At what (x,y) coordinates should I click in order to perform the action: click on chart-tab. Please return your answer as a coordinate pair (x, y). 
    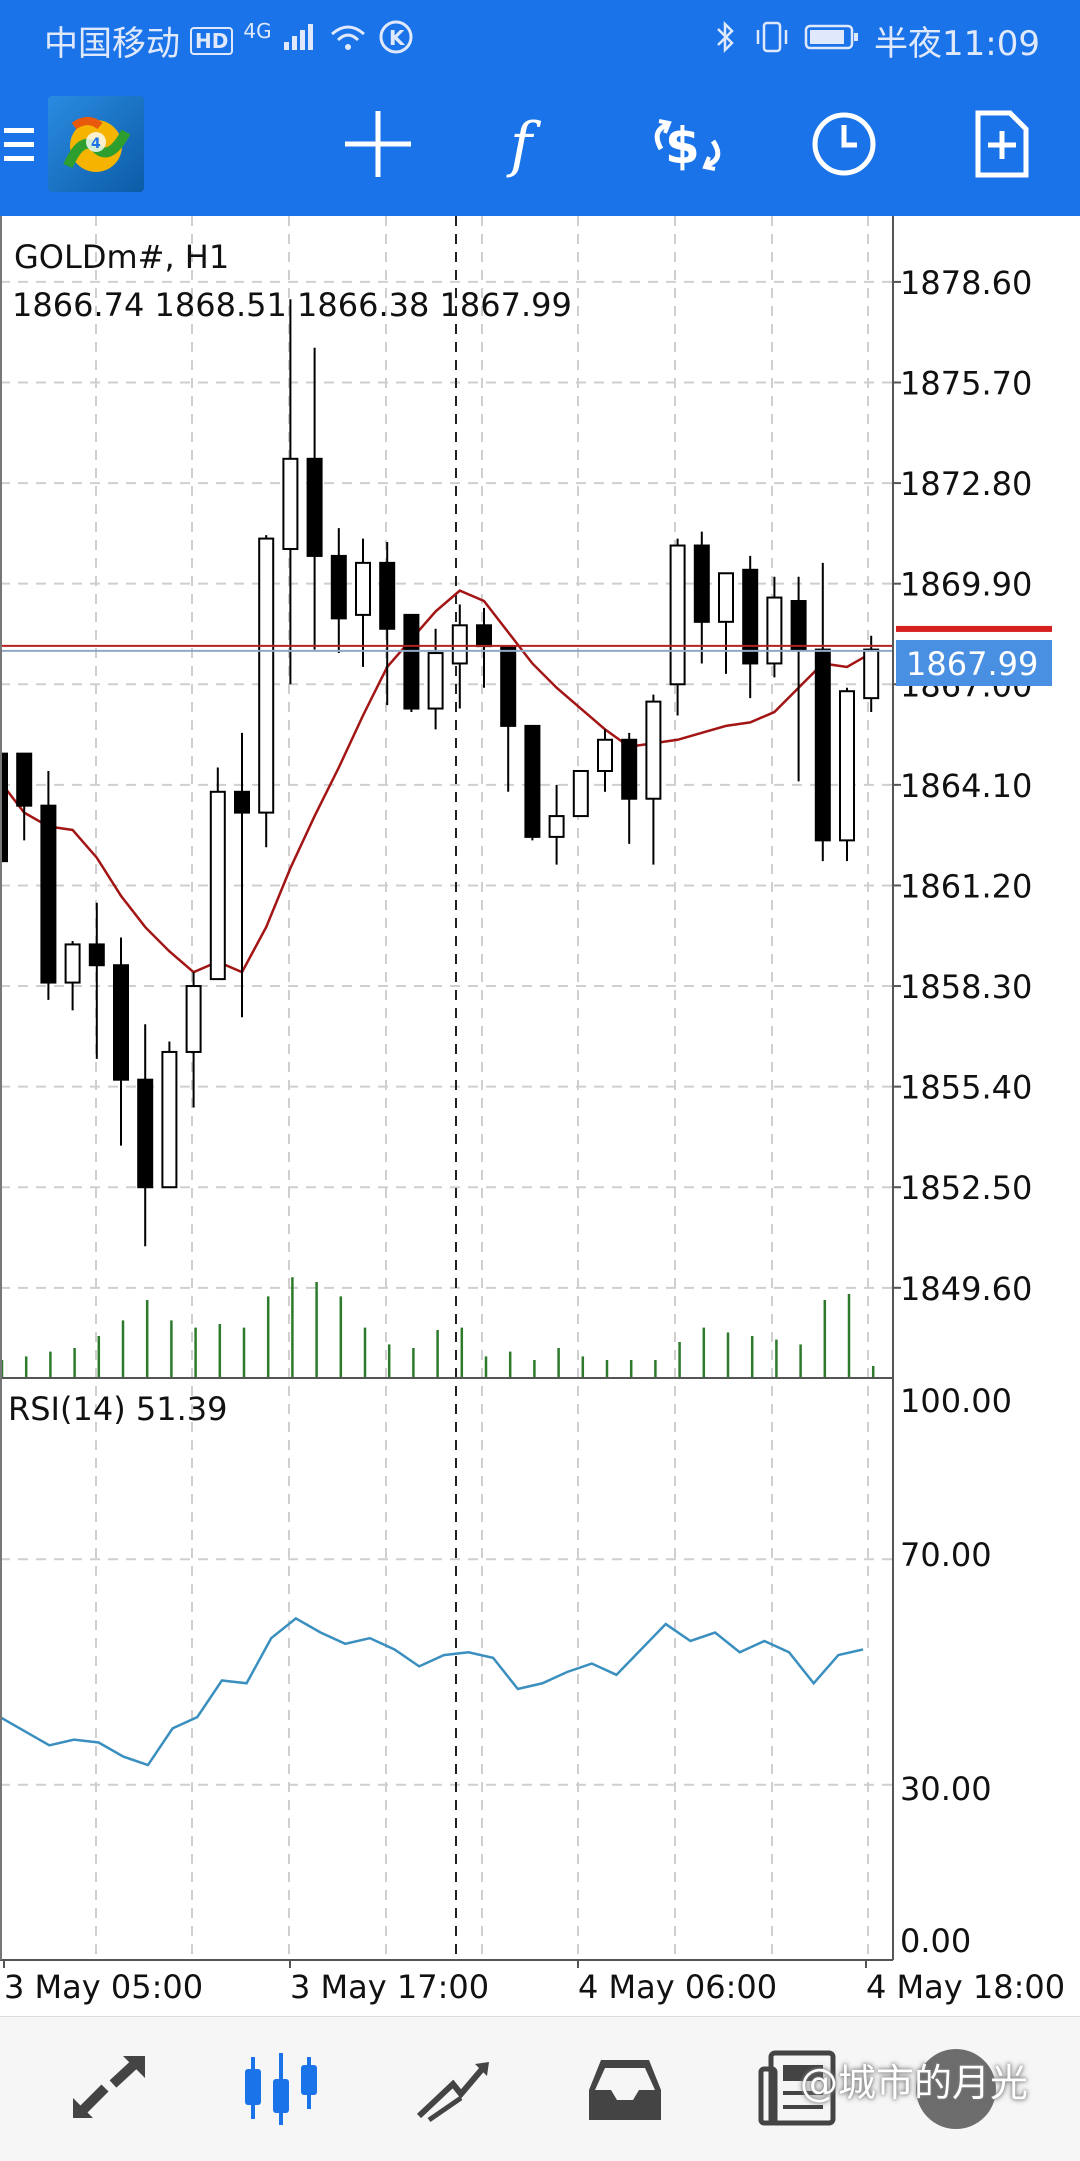
    Looking at the image, I should click on (281, 2089).